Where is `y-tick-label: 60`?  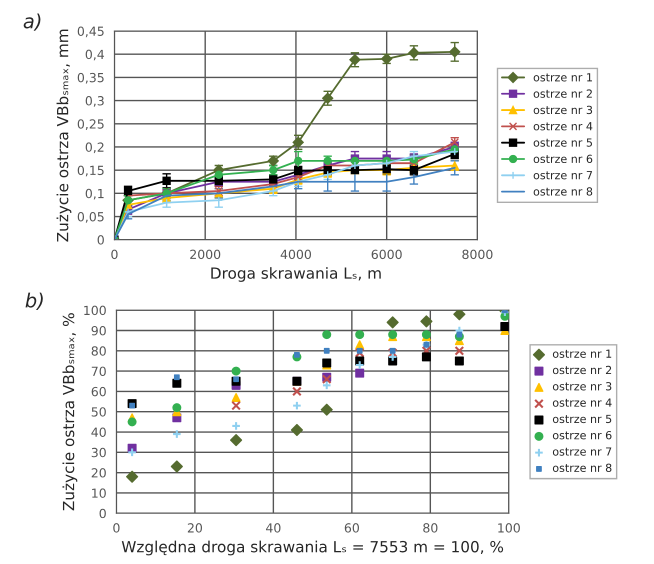 y-tick-label: 60 is located at coordinates (99, 391).